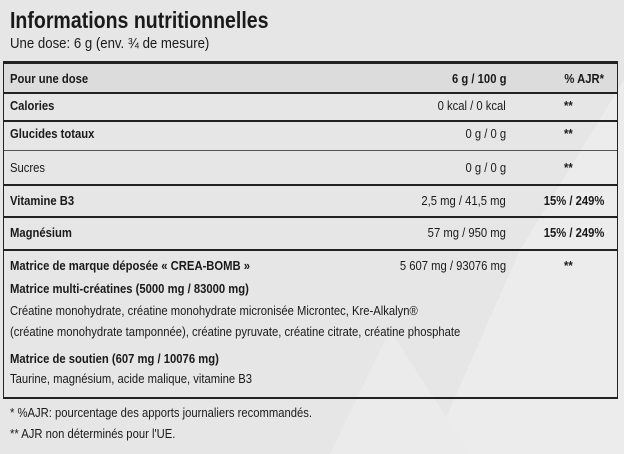 This screenshot has height=454, width=624. What do you see at coordinates (42, 201) in the screenshot?
I see `row-label: Vitamine B3` at bounding box center [42, 201].